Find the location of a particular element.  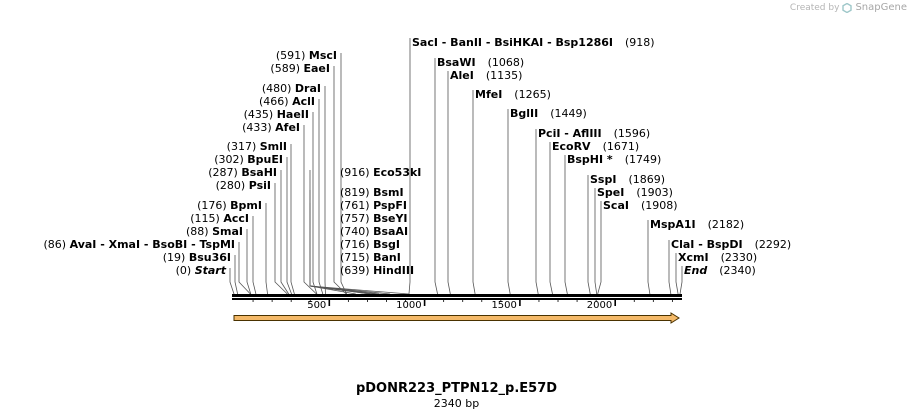

site-position: (918) is located at coordinates (640, 42).